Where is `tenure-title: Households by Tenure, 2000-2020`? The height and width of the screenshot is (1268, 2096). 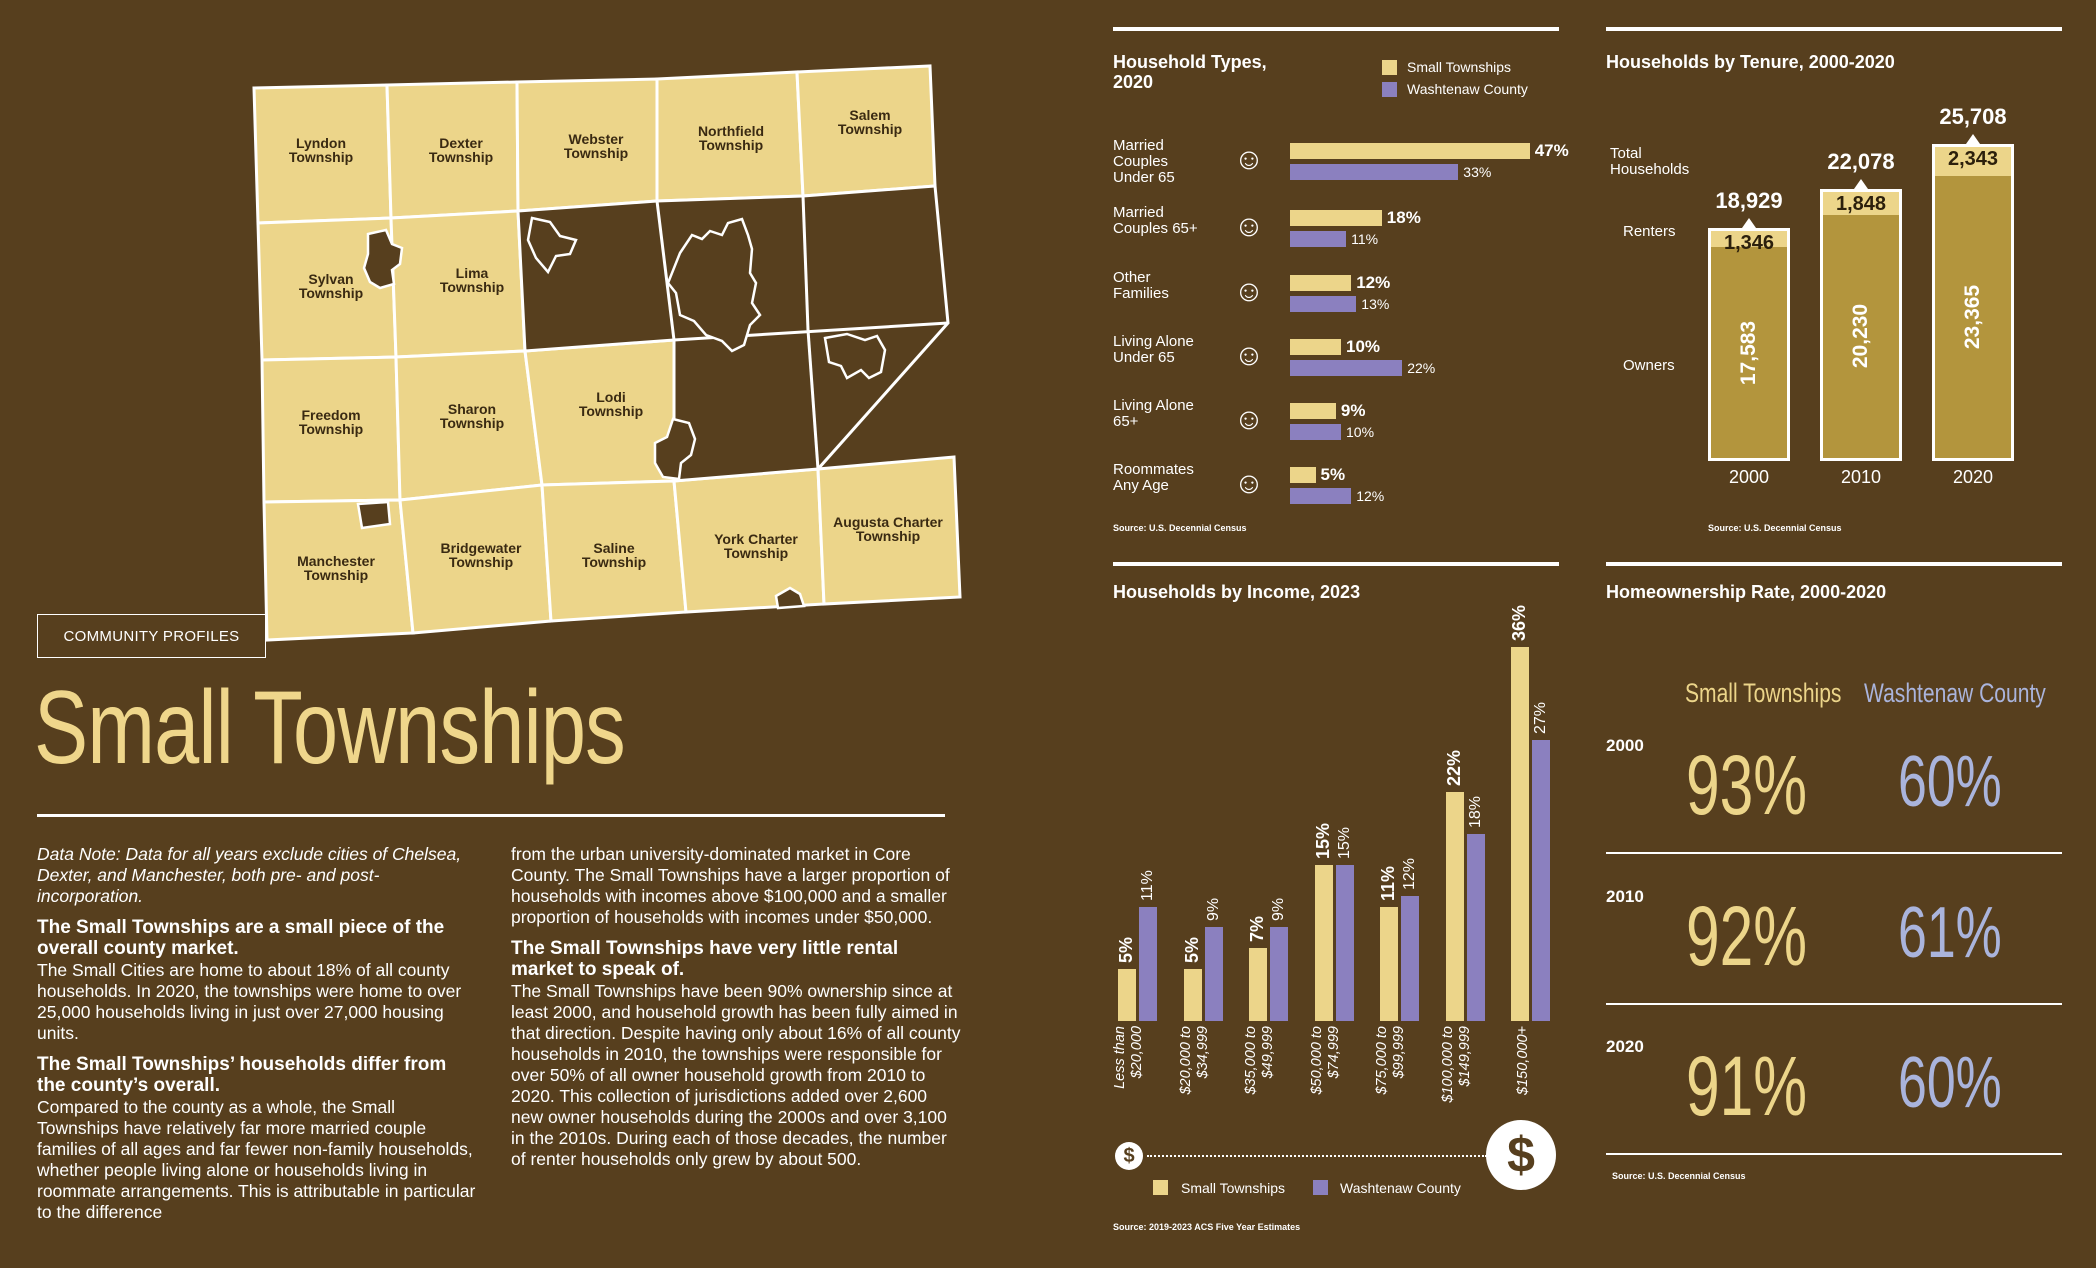 tenure-title: Households by Tenure, 2000-2020 is located at coordinates (1750, 62).